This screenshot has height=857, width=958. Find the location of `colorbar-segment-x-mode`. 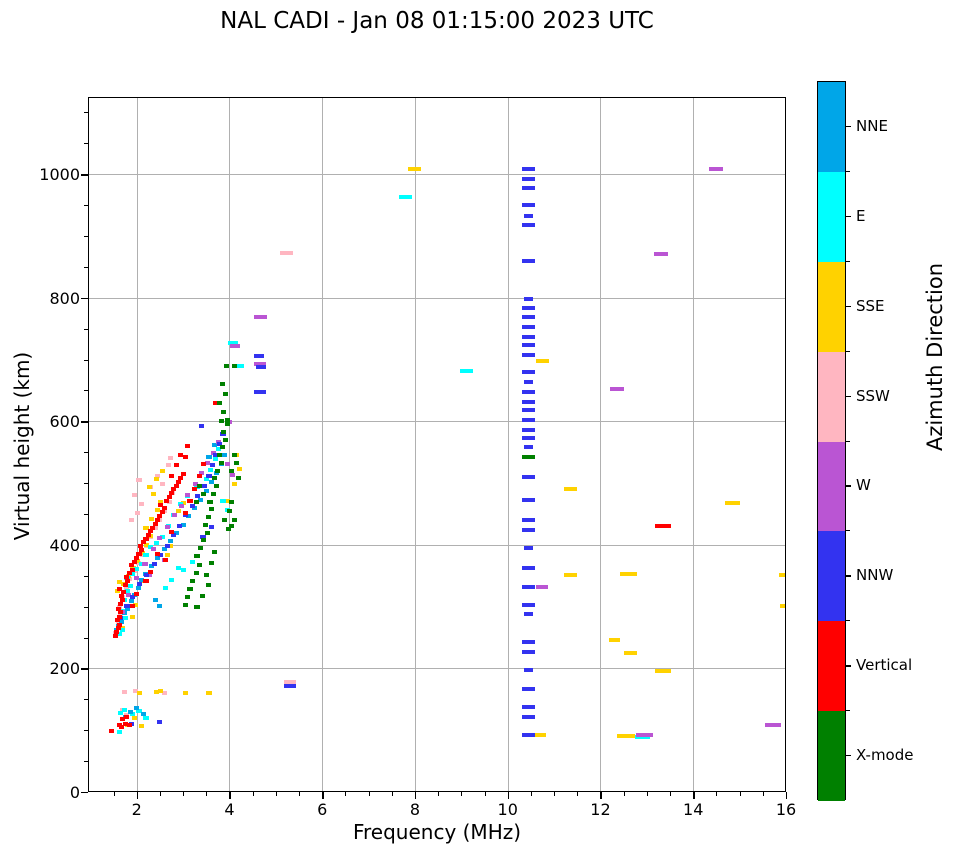

colorbar-segment-x-mode is located at coordinates (831, 756).